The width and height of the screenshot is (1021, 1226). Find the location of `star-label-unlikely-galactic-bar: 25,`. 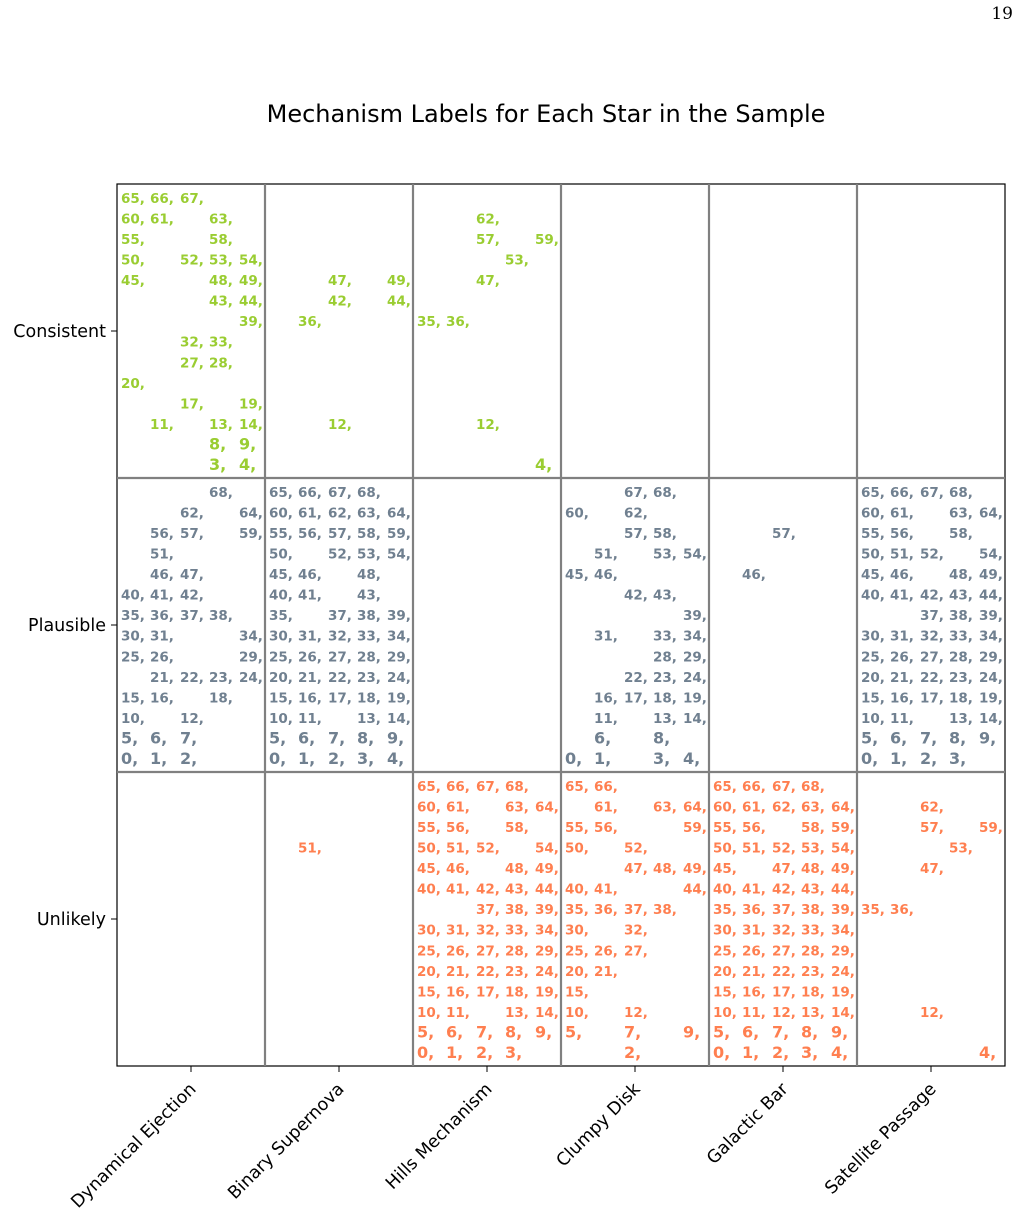

star-label-unlikely-galactic-bar: 25, is located at coordinates (725, 951).